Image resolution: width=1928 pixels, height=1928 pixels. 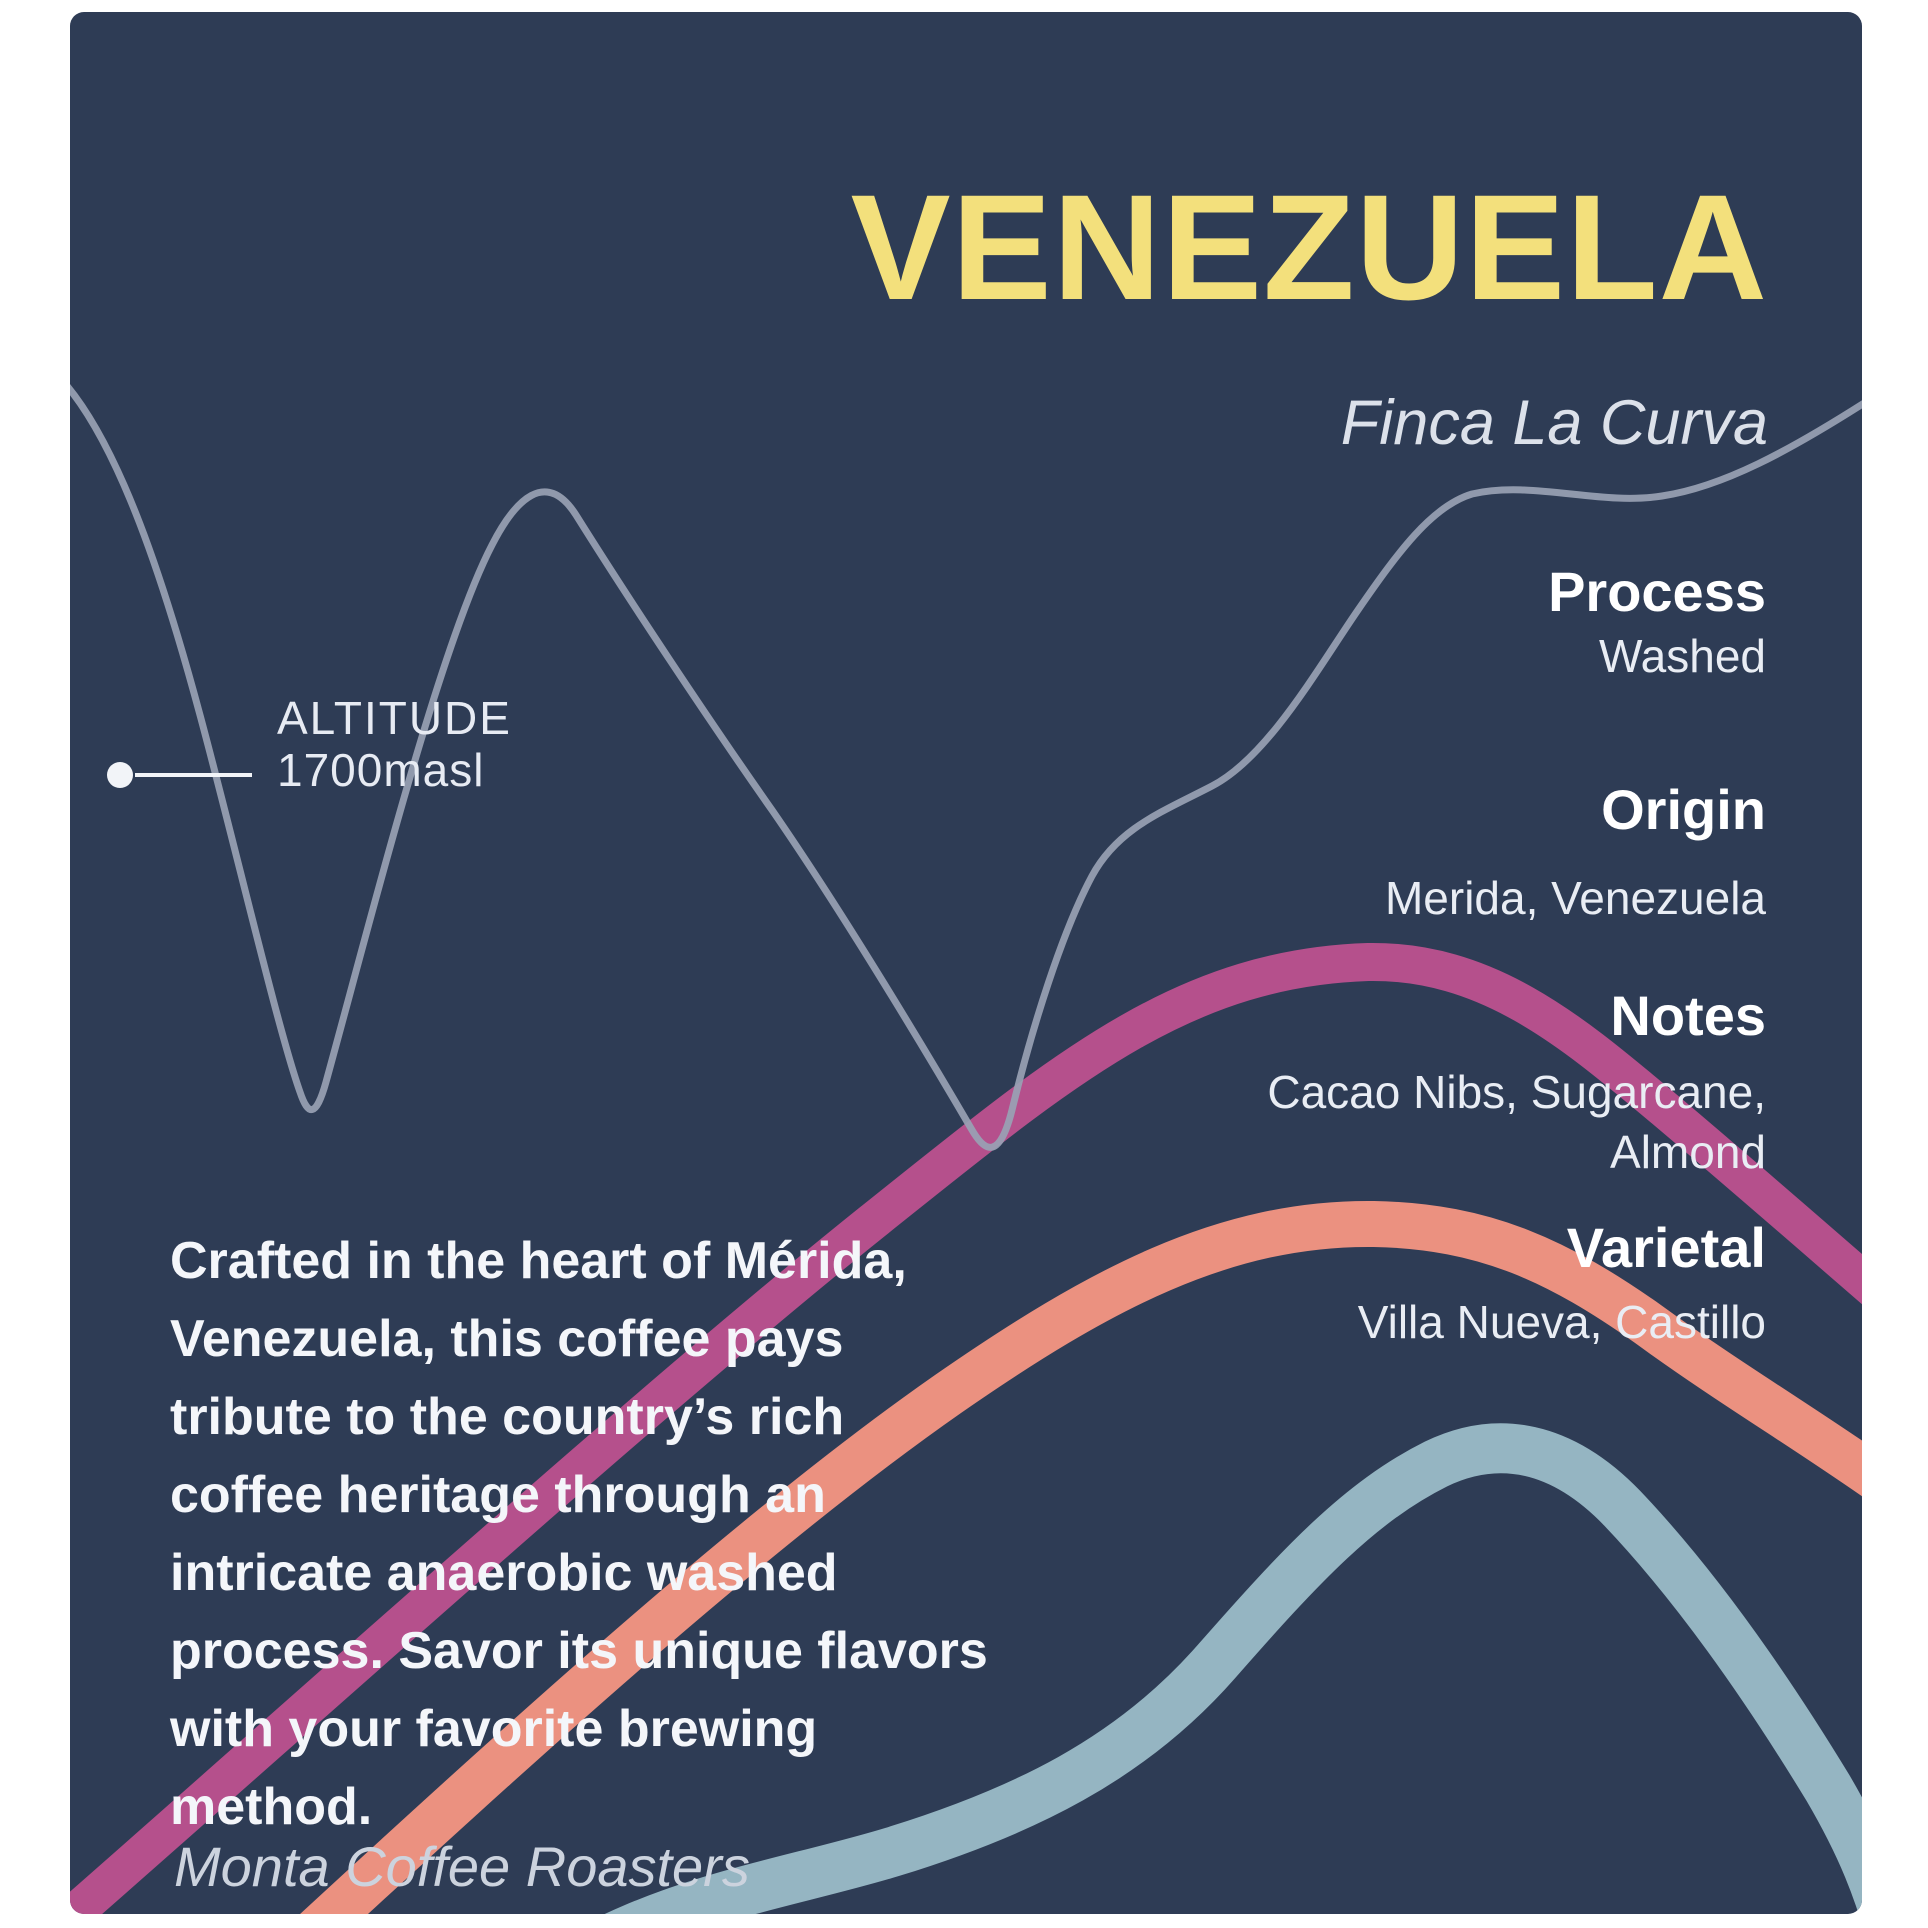 What do you see at coordinates (507, 1417) in the screenshot?
I see `description-line: tribute to the country’s rich` at bounding box center [507, 1417].